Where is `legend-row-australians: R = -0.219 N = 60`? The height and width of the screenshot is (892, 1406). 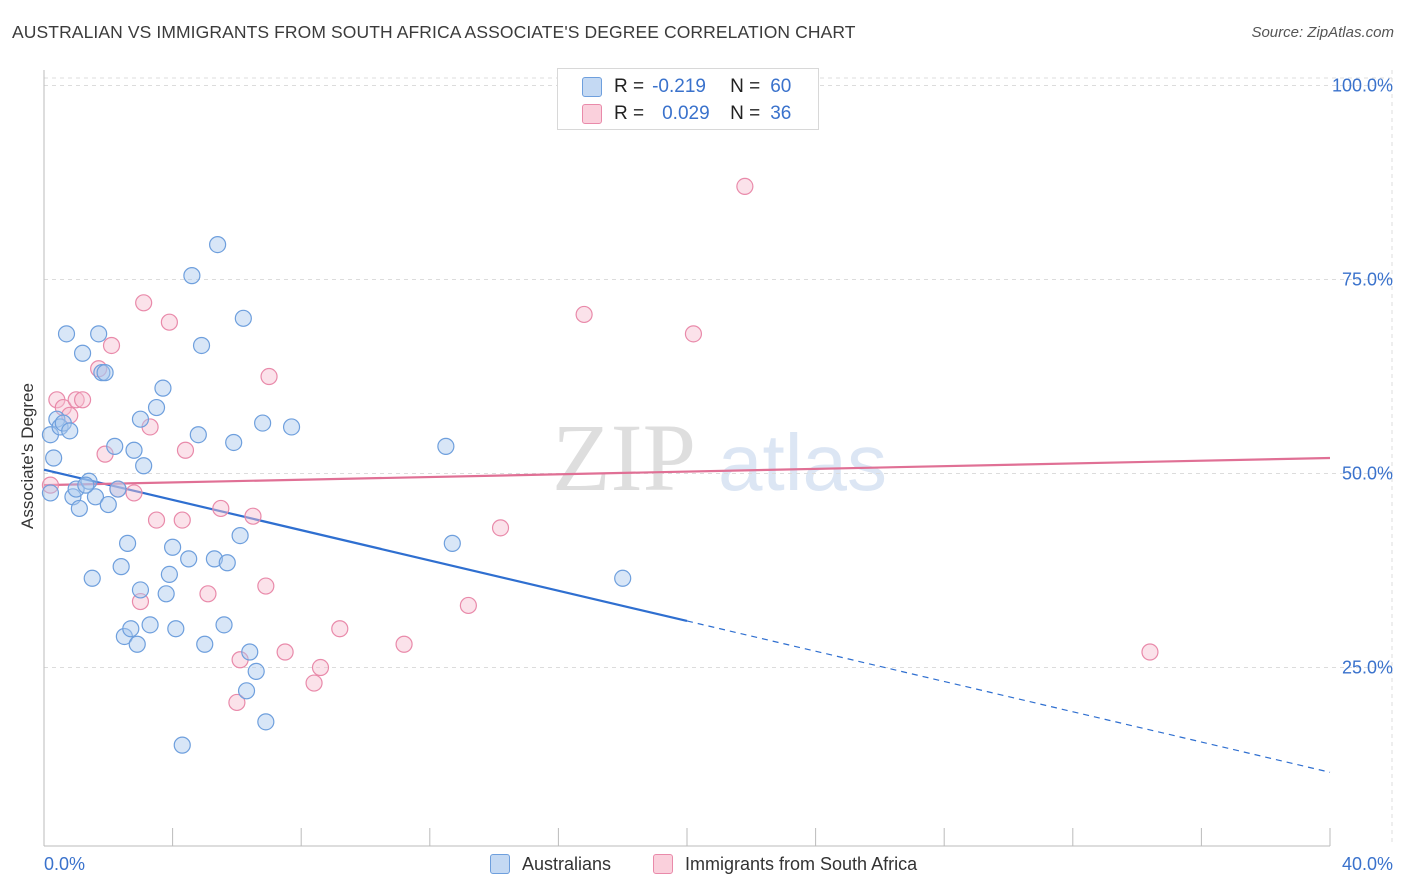 legend-row-australians: R = -0.219 N = 60 is located at coordinates (708, 87).